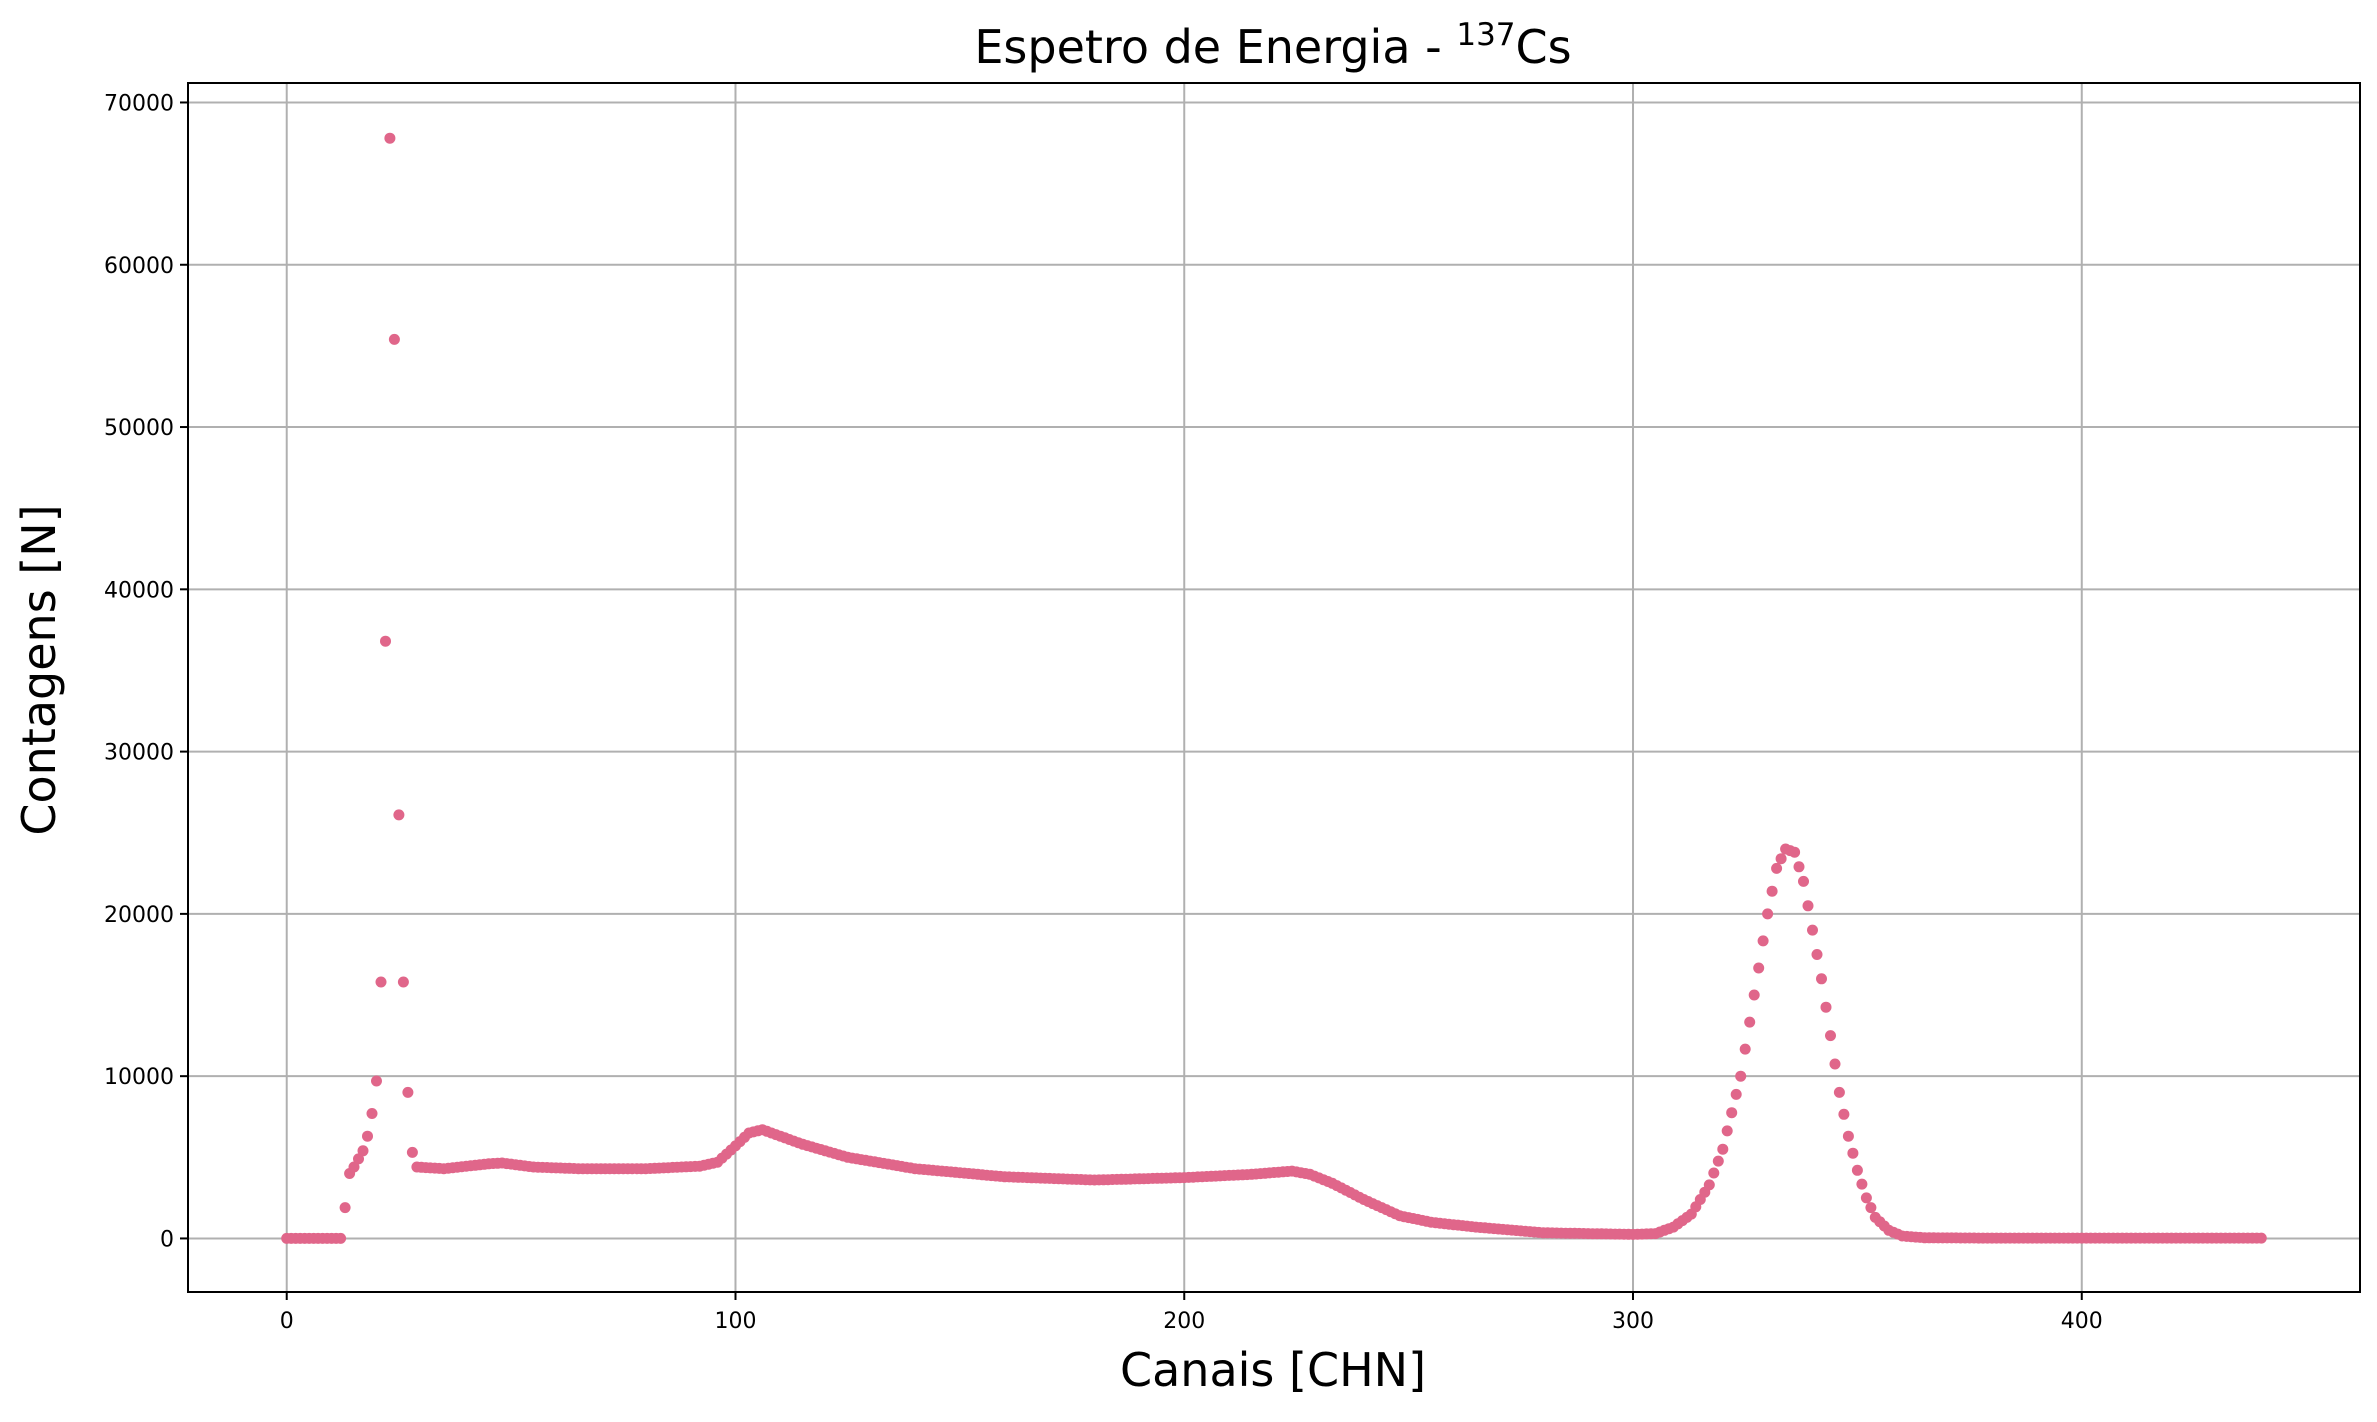  What do you see at coordinates (139, 103) in the screenshot?
I see `y-tick-label: 70000` at bounding box center [139, 103].